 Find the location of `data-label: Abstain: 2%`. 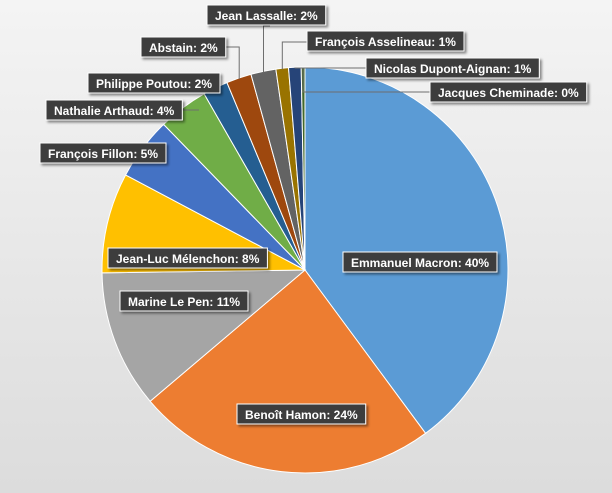

data-label: Abstain: 2% is located at coordinates (183, 47).